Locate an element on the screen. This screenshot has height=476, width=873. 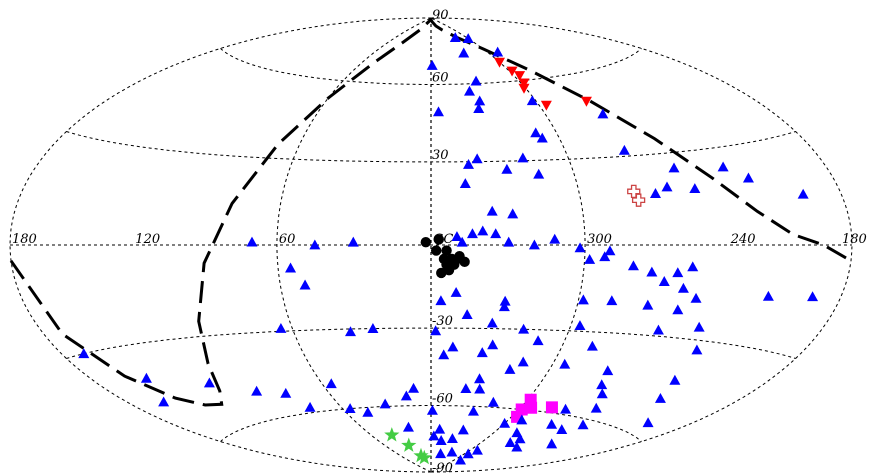
longitude-label: GC is located at coordinates (443, 239).